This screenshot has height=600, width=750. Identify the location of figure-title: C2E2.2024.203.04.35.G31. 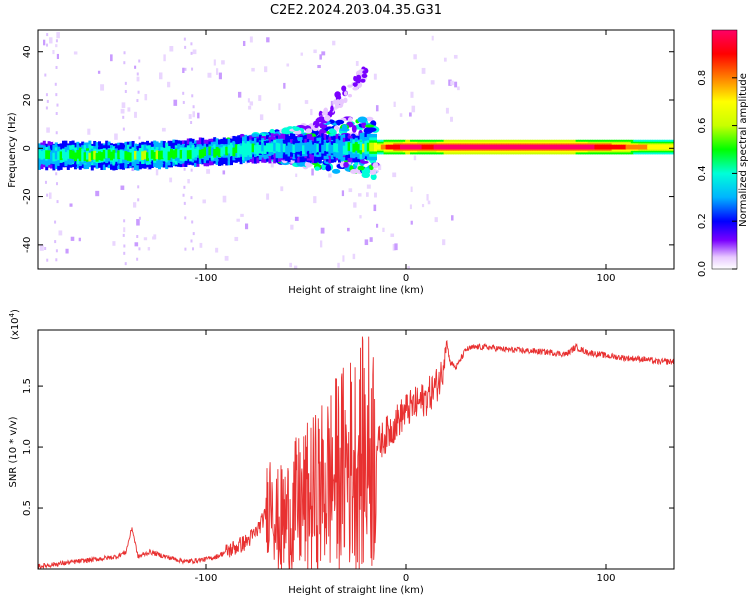
(356, 10).